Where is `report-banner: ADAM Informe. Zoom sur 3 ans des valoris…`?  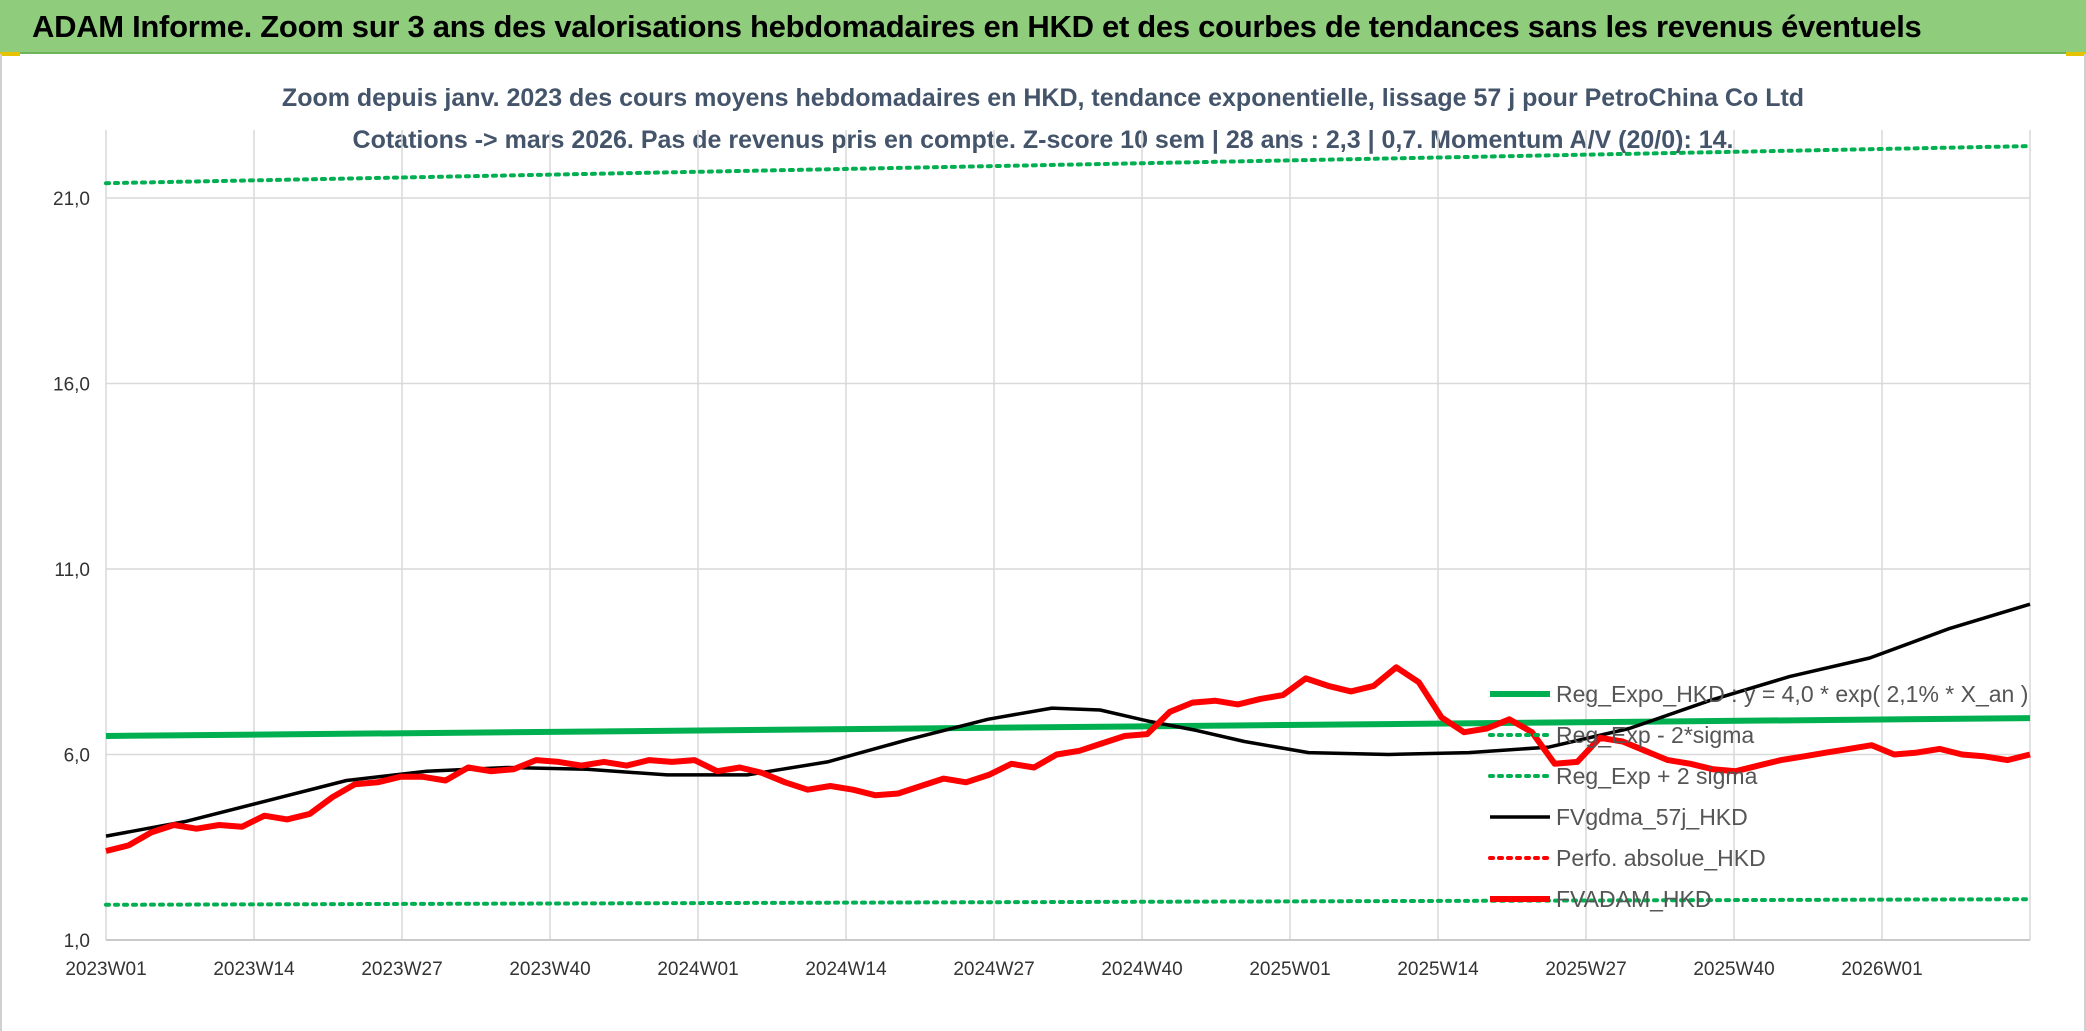
report-banner: ADAM Informe. Zoom sur 3 ans des valoris… is located at coordinates (1043, 27).